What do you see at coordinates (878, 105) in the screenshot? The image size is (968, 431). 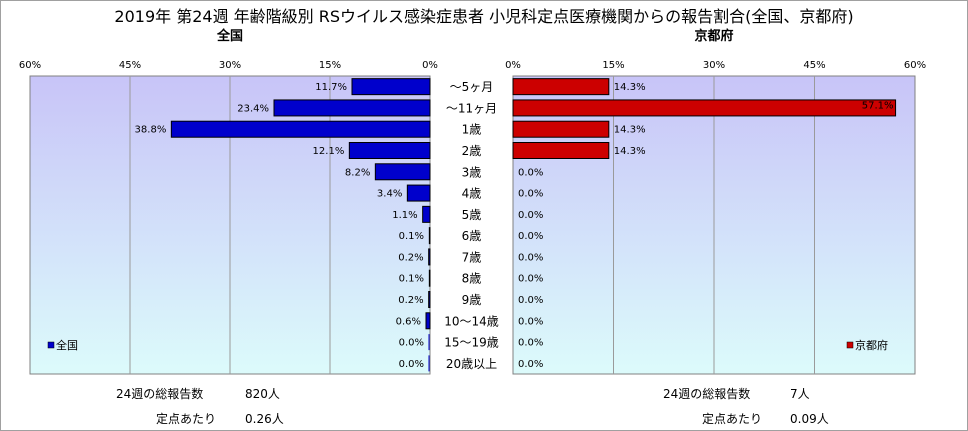 I see `kyoto-data-label: 57.1%` at bounding box center [878, 105].